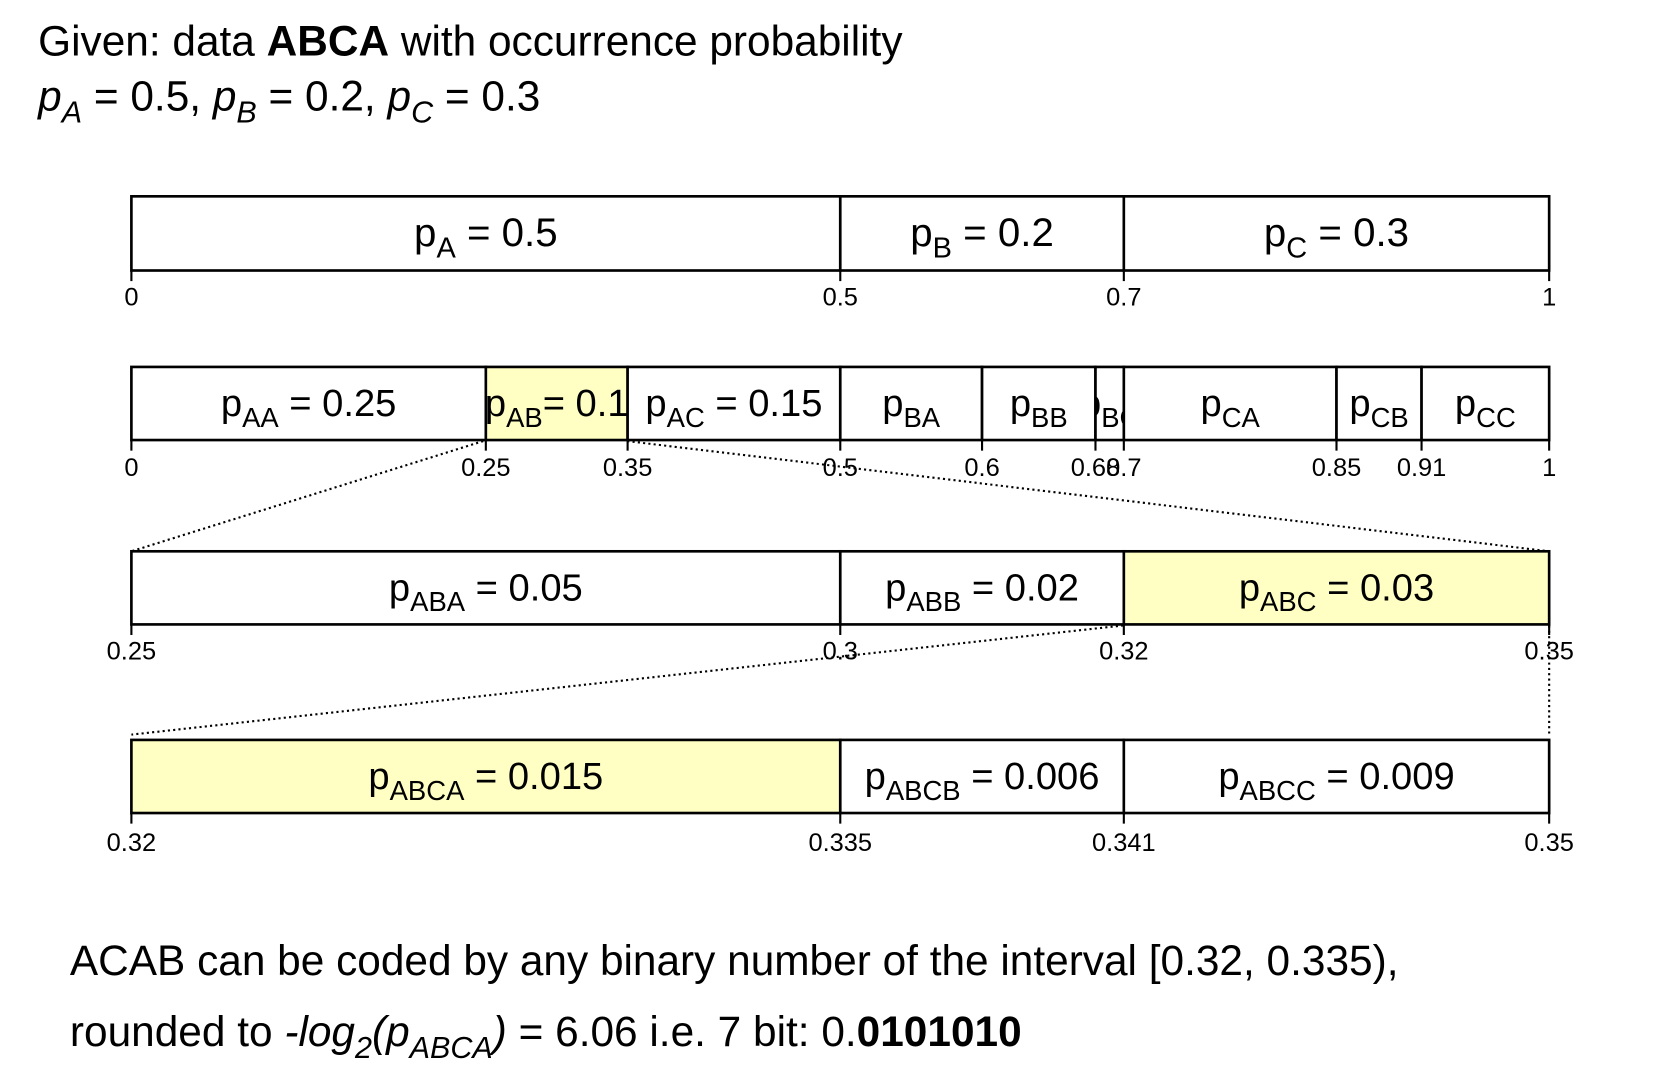 Image resolution: width=1653 pixels, height=1074 pixels. Describe the element at coordinates (1336, 468) in the screenshot. I see `tick-label: 0.85` at that location.